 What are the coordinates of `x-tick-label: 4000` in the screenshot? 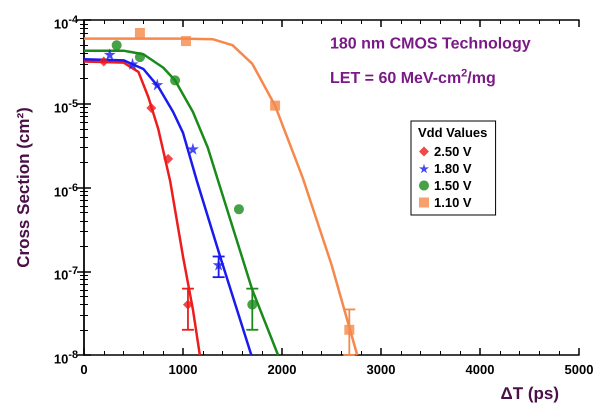 It's located at (480, 369).